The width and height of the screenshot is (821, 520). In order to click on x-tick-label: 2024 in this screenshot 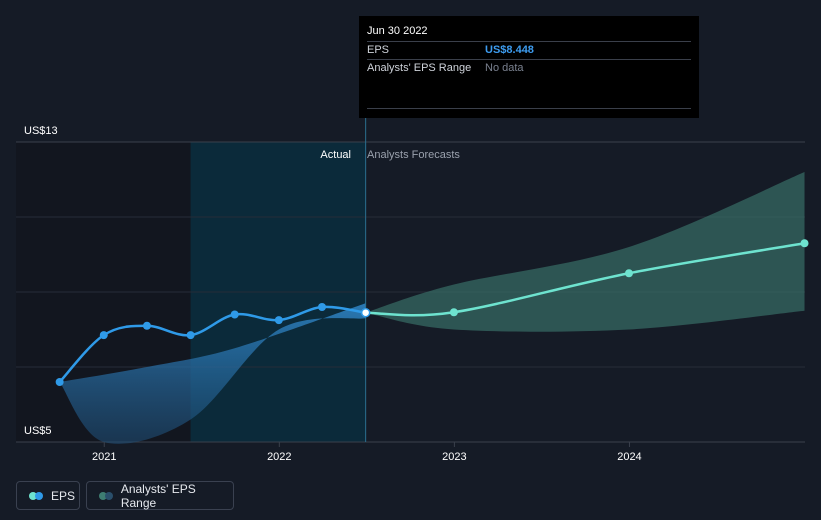, I will do `click(629, 457)`.